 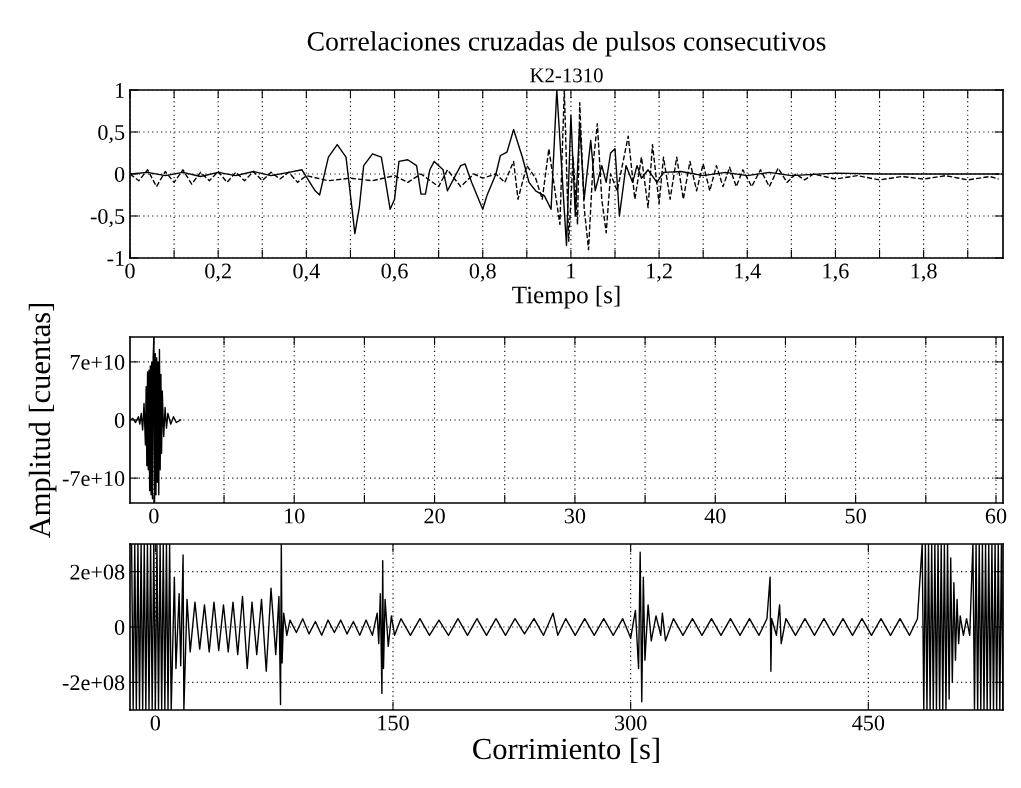 I want to click on x-tick-label: 1, so click(x=571, y=271).